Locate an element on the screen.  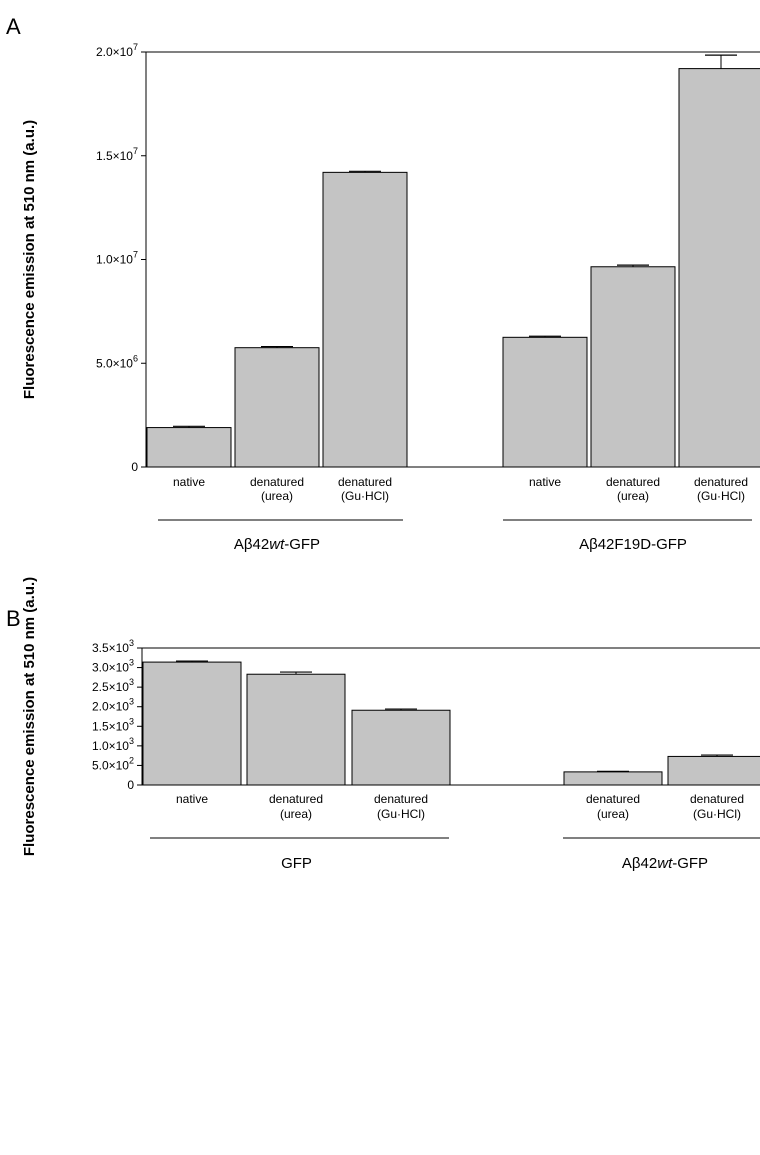
y-tick-label: 5.0×10² is located at coordinates (113, 763).